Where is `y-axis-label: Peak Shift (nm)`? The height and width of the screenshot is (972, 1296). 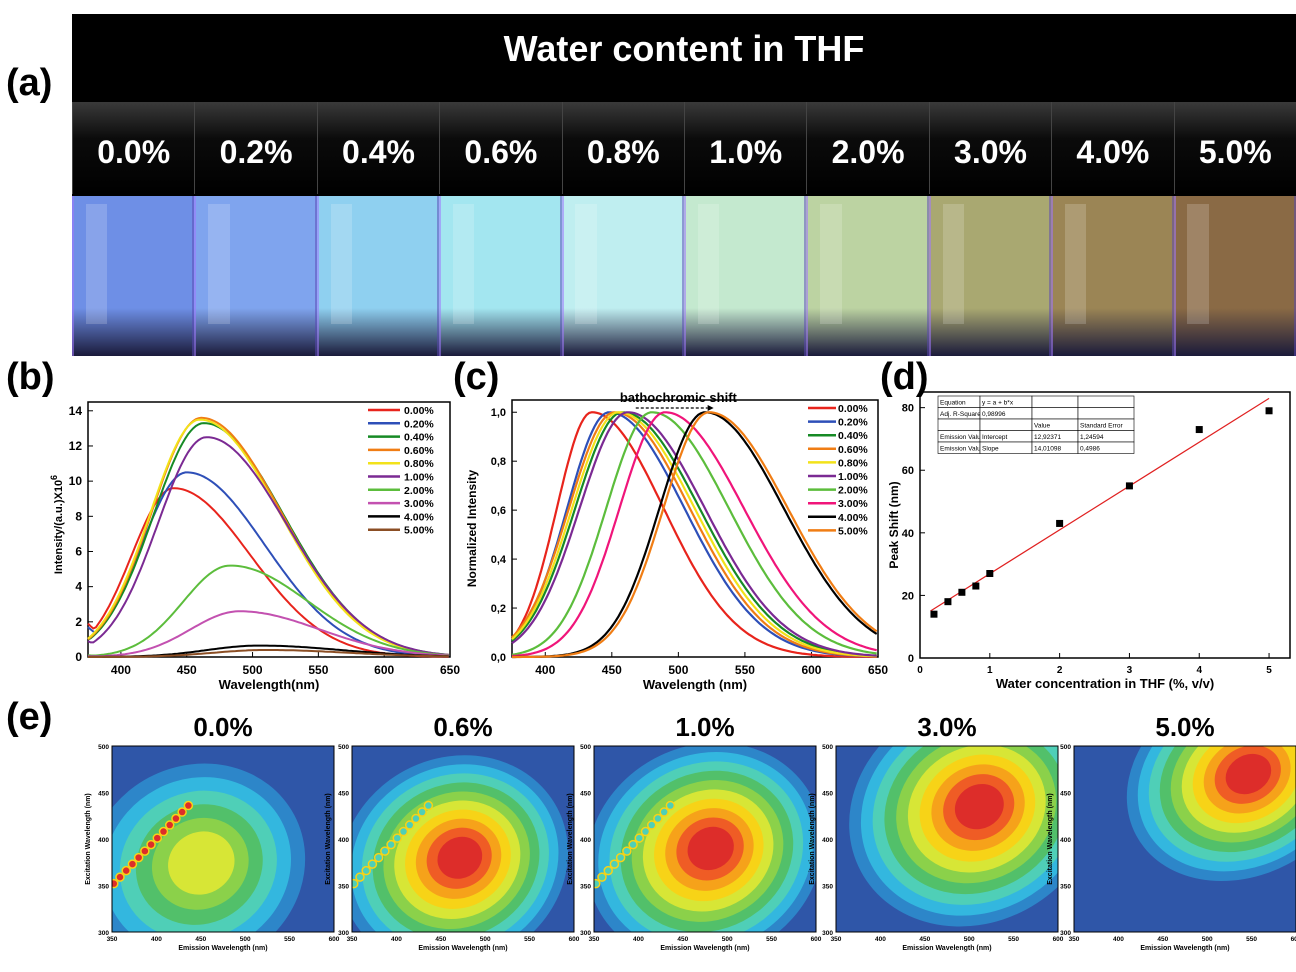 y-axis-label: Peak Shift (nm) is located at coordinates (894, 524).